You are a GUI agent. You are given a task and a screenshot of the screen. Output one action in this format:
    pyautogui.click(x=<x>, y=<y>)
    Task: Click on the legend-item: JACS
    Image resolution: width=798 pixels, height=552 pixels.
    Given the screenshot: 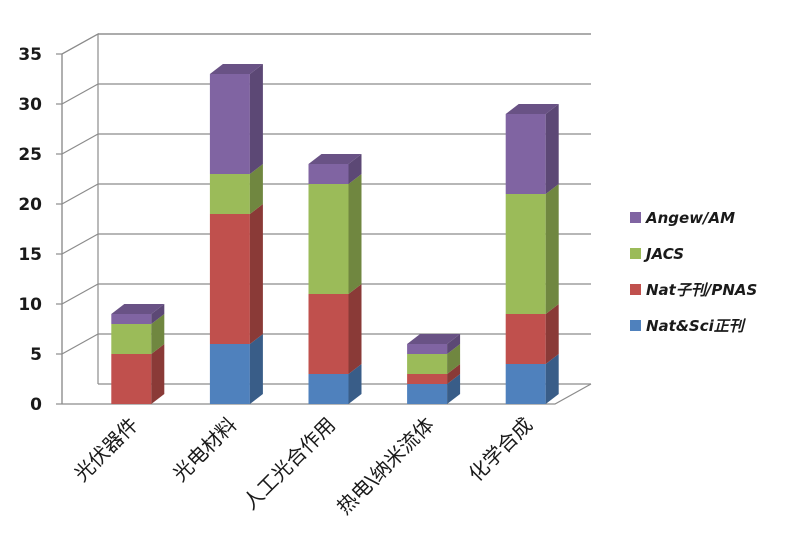 What is the action you would take?
    pyautogui.click(x=657, y=254)
    